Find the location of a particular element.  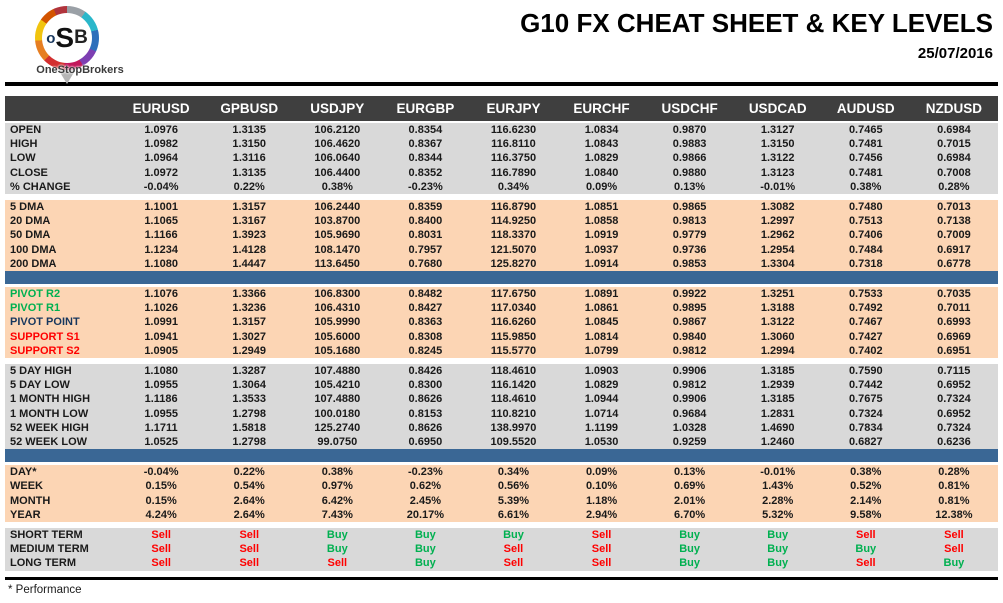

report-date: 25/07/2016 is located at coordinates (955, 53).